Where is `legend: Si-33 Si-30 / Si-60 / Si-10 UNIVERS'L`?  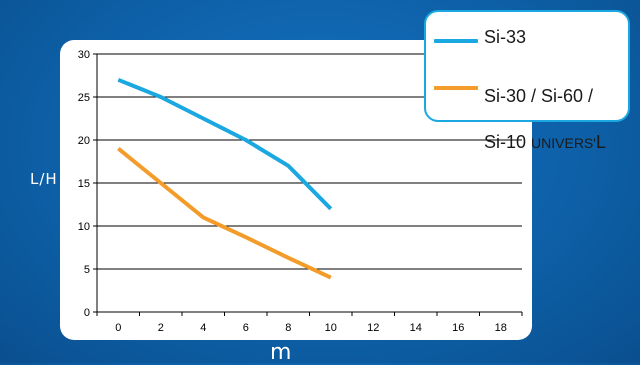 legend: Si-33 Si-30 / Si-60 / Si-10 UNIVERS'L is located at coordinates (527, 66).